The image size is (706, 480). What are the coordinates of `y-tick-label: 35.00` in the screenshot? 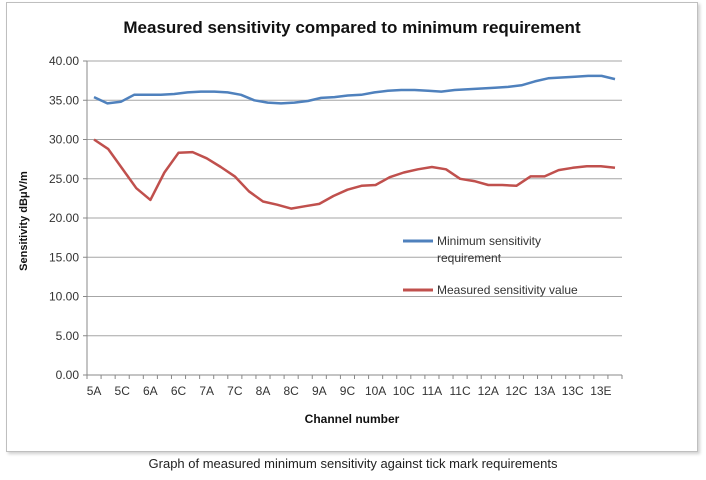 It's located at (64, 100).